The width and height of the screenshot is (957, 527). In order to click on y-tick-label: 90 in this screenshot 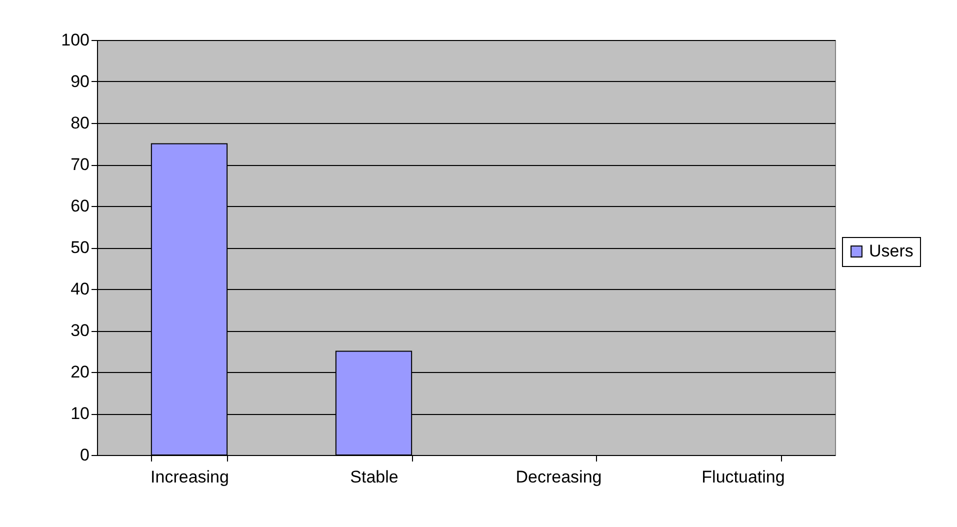, I will do `click(80, 81)`.